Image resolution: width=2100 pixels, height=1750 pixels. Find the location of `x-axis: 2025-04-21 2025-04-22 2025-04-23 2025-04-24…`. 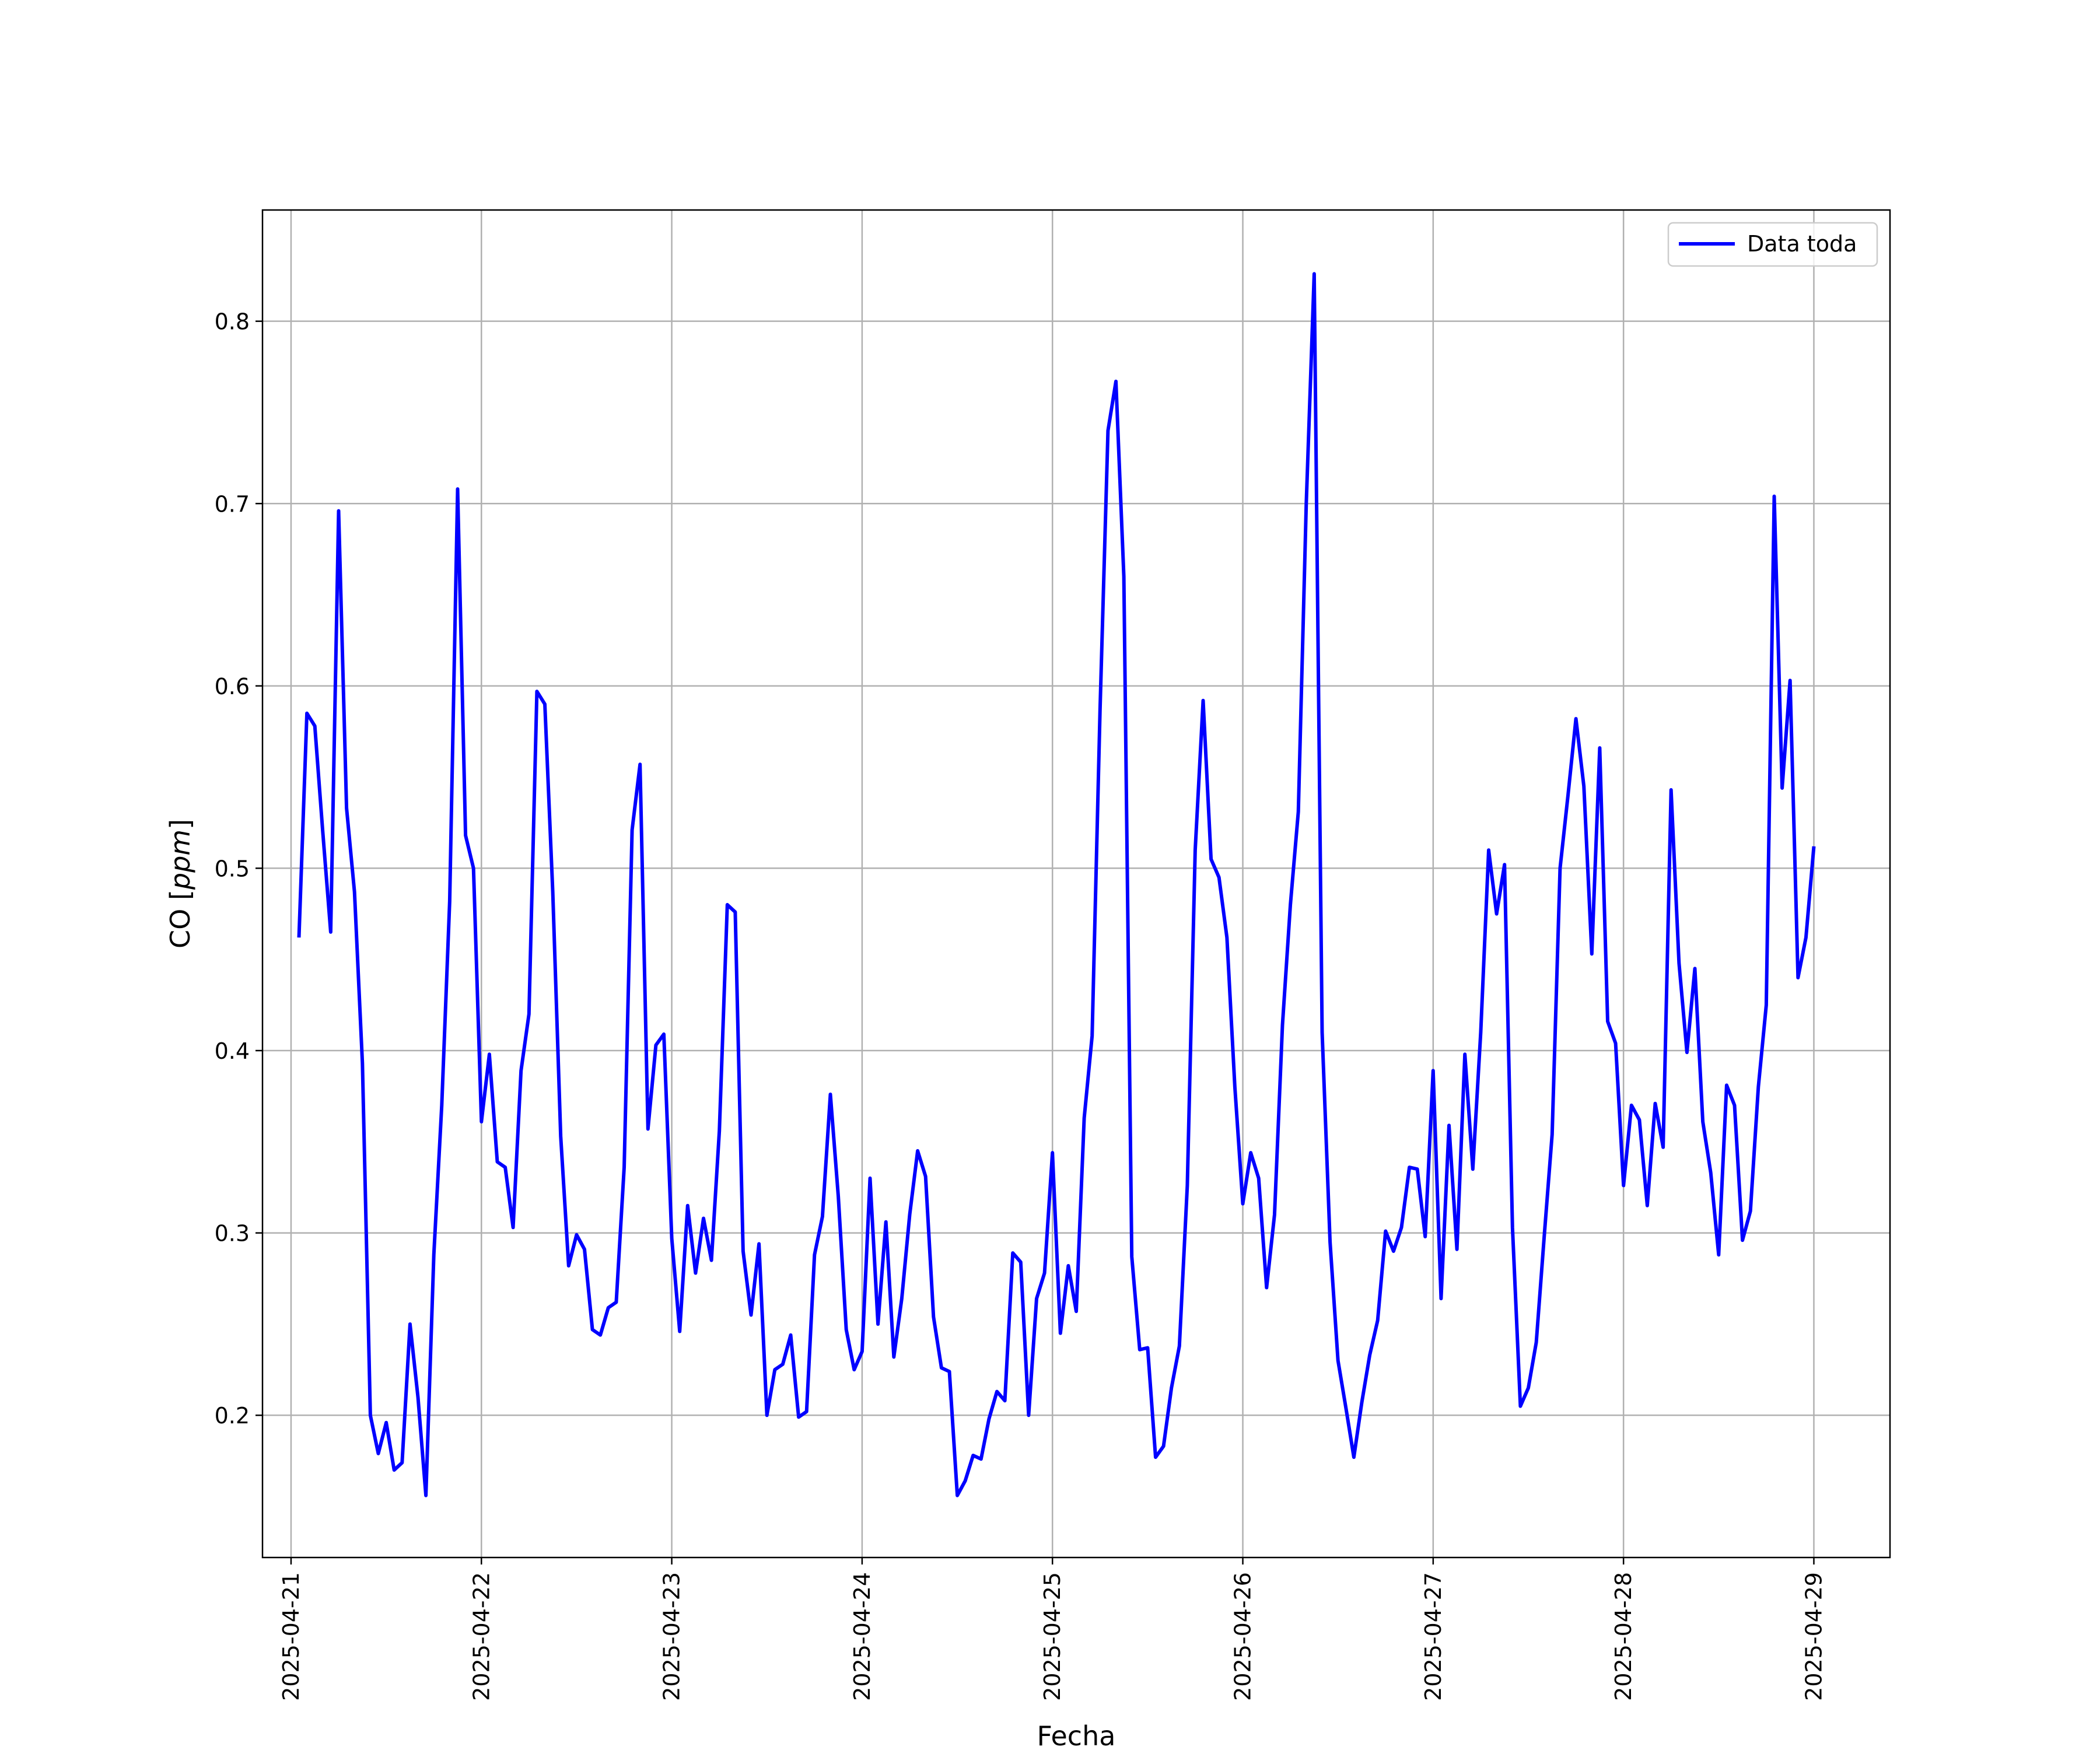

x-axis: 2025-04-21 2025-04-22 2025-04-23 2025-04-24… is located at coordinates (1052, 1629).